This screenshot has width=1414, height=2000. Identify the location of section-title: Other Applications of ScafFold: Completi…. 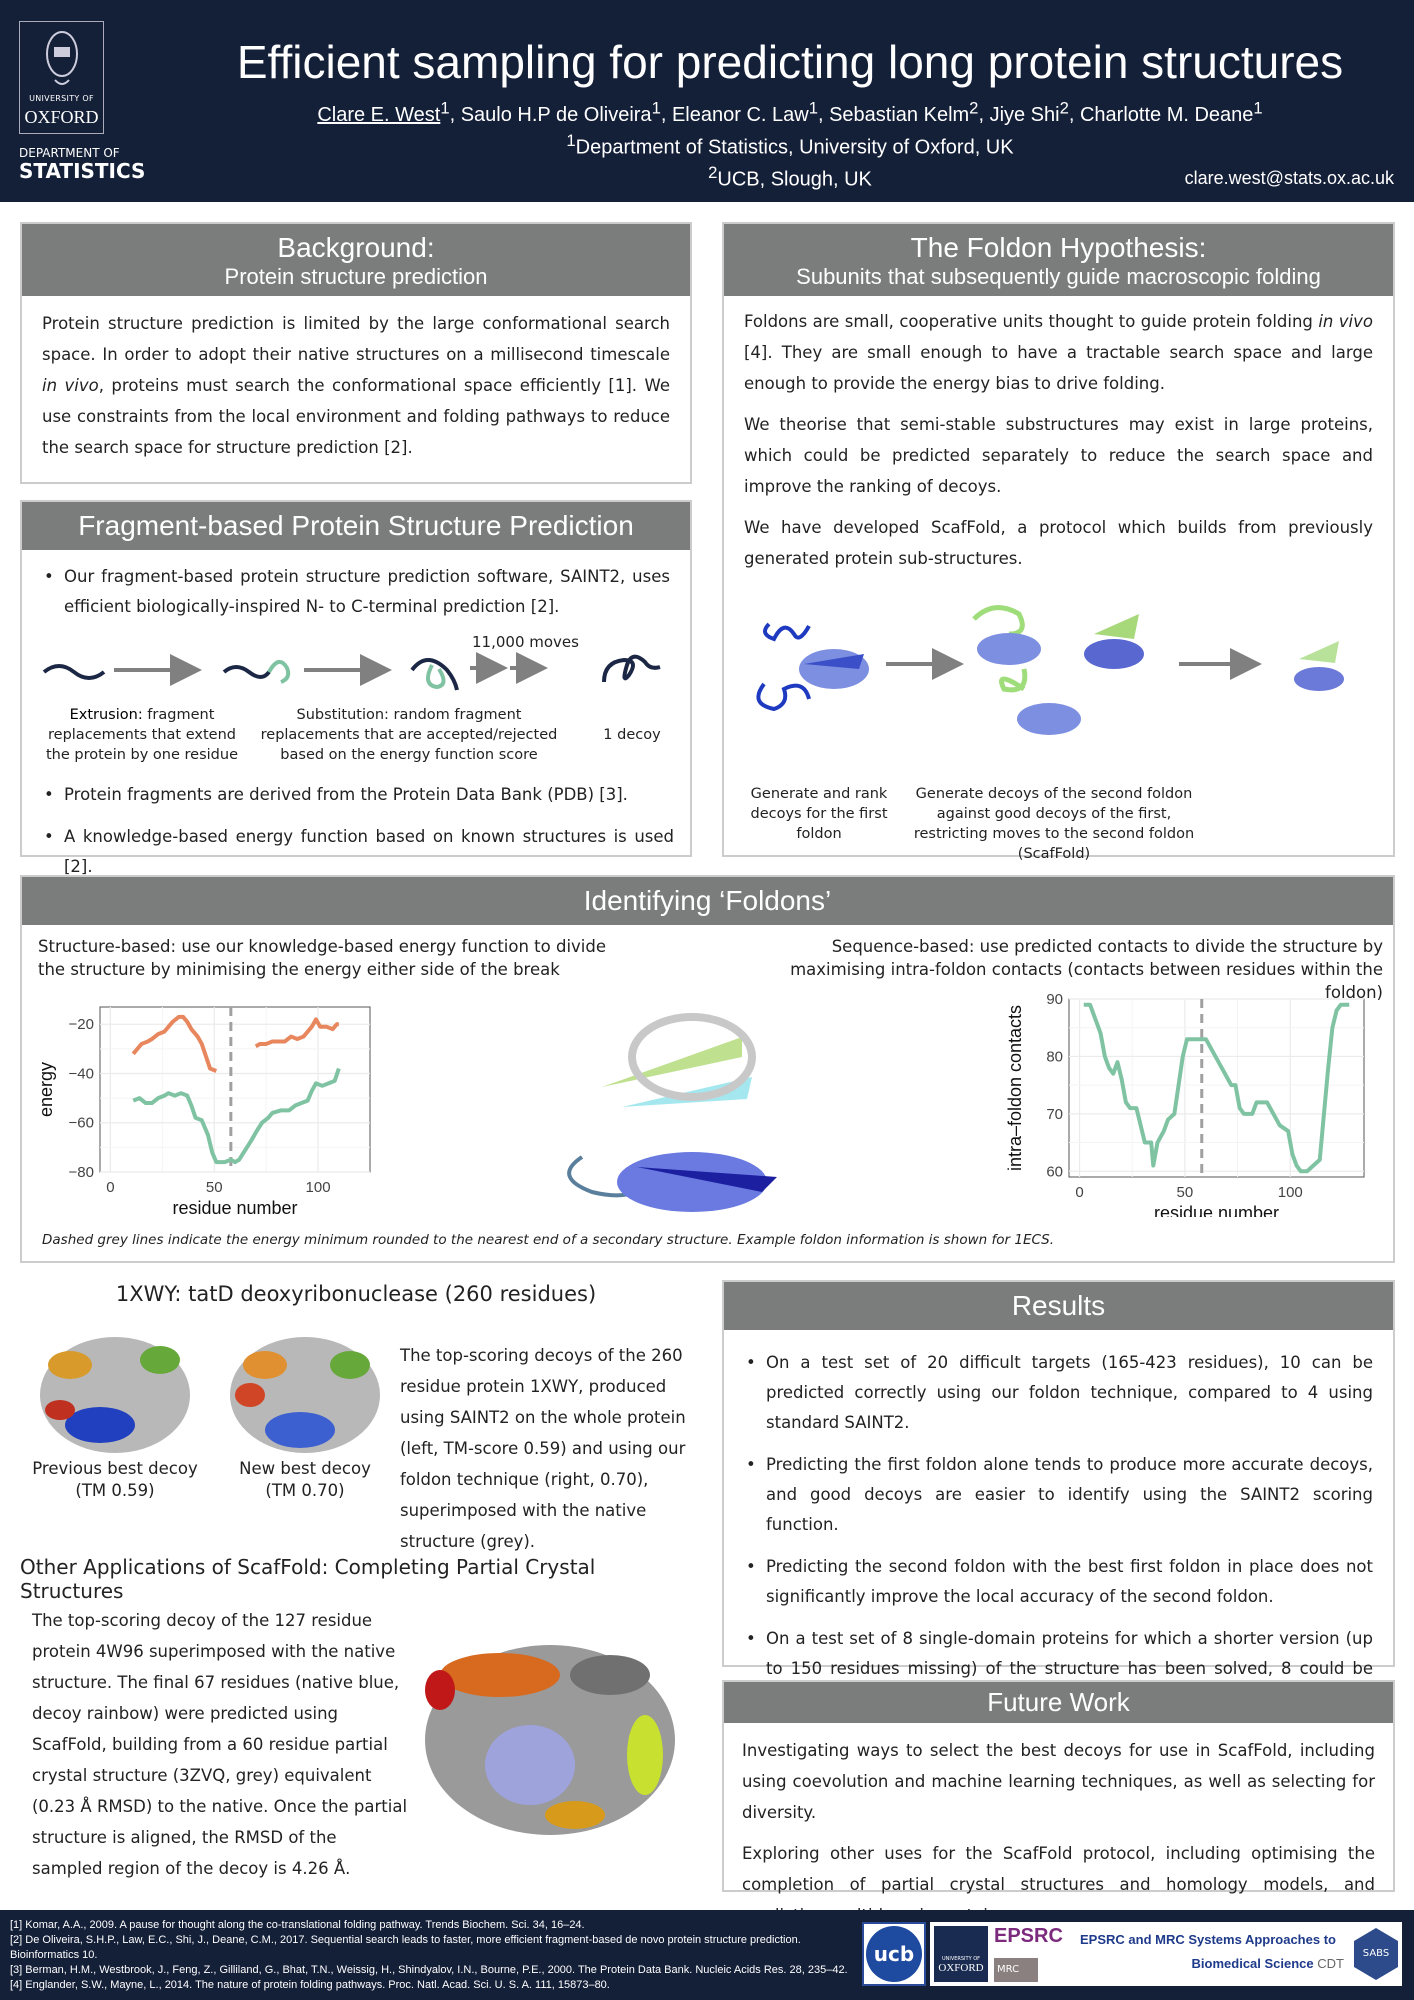
(308, 1579).